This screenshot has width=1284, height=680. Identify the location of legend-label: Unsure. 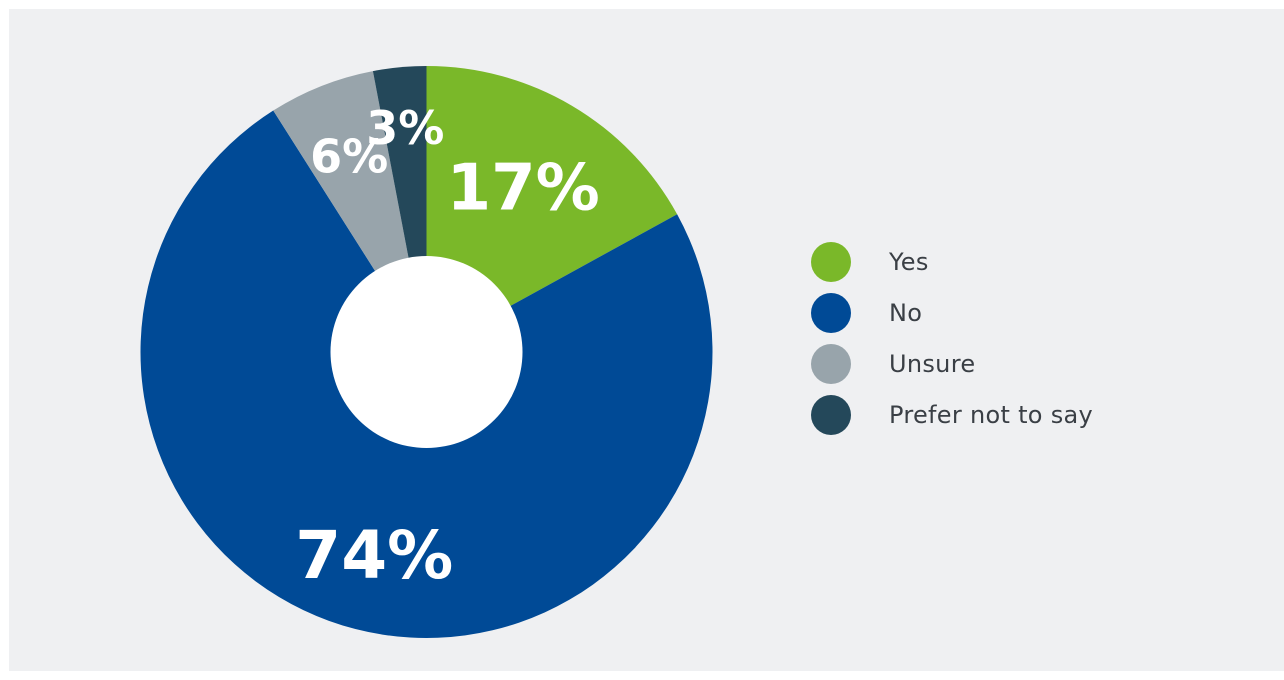
(932, 364).